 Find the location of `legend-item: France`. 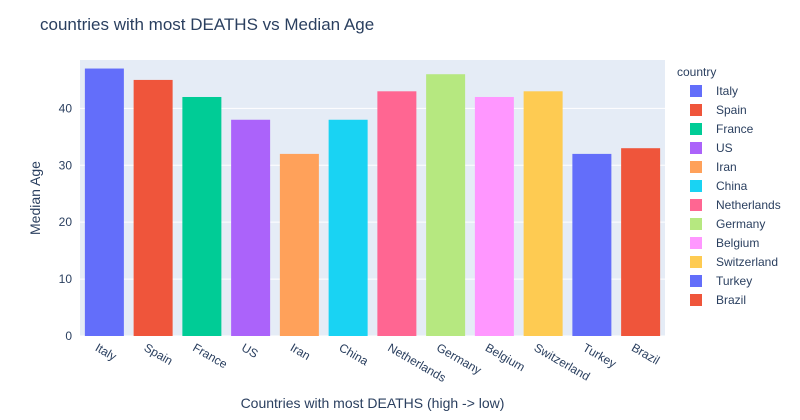

legend-item: France is located at coordinates (722, 129).